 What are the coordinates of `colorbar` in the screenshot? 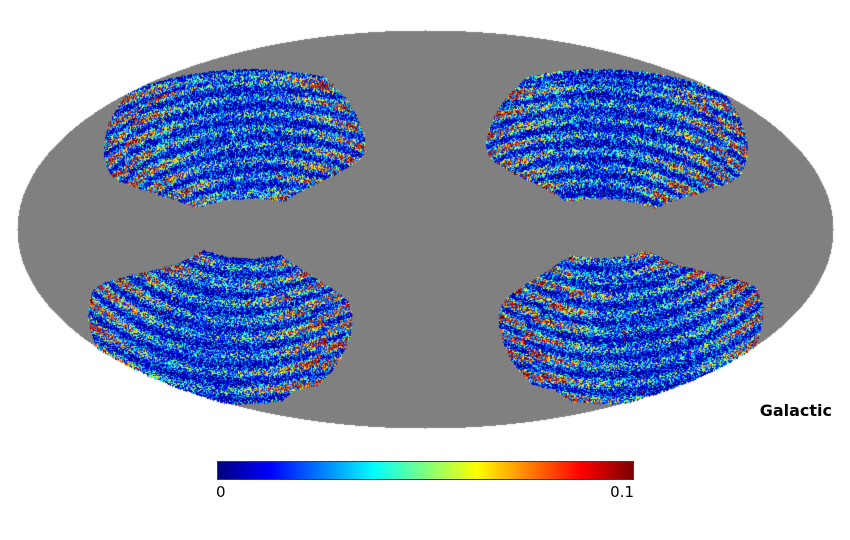 It's located at (425, 470).